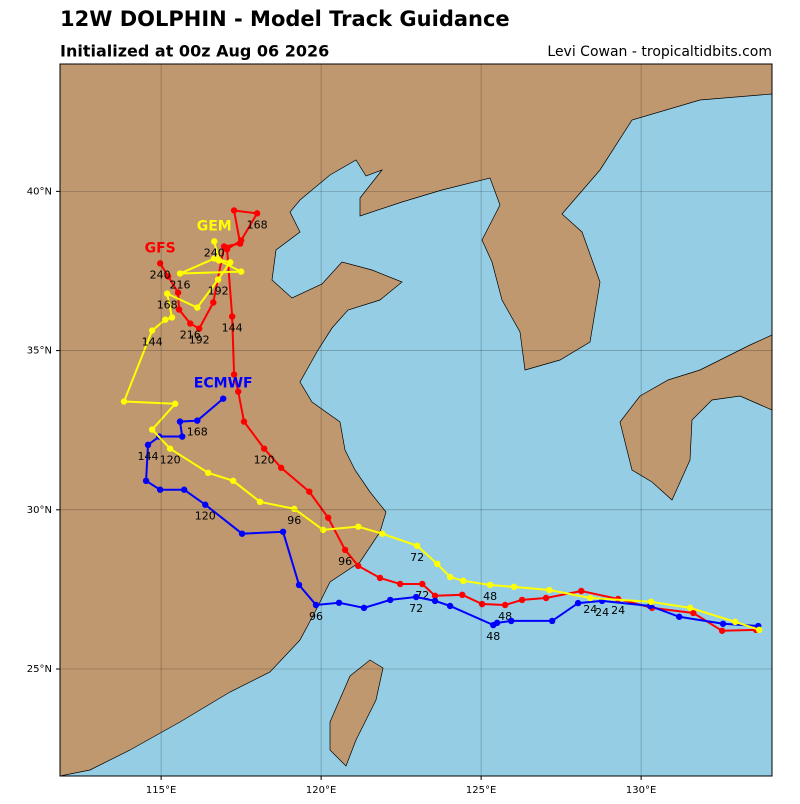  Describe the element at coordinates (170, 460) in the screenshot. I see `hour-label: 120` at that location.